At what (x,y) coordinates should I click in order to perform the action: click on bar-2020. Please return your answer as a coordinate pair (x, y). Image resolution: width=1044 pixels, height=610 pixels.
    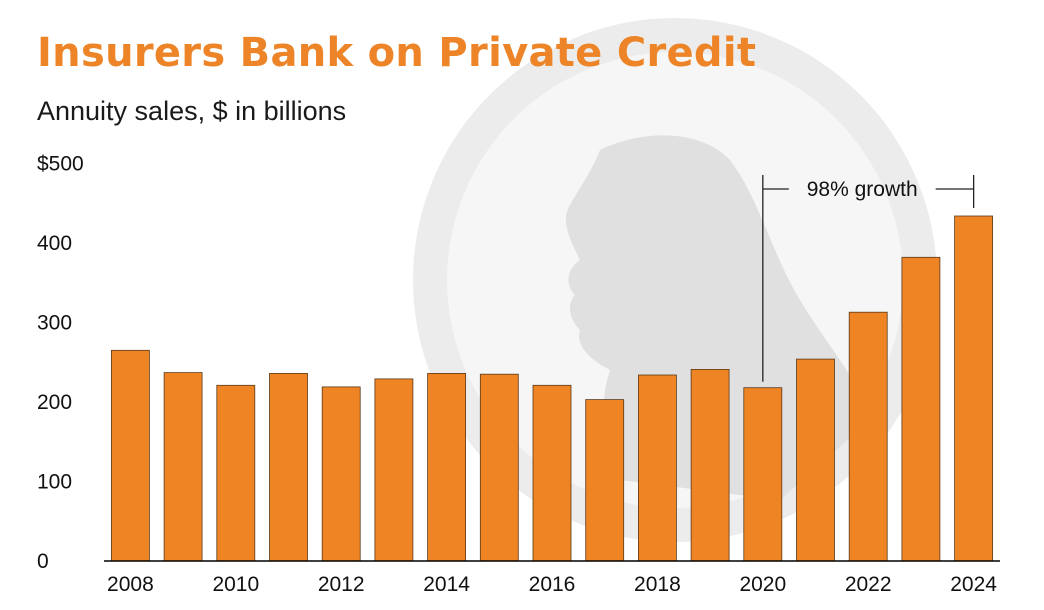
    Looking at the image, I should click on (763, 474).